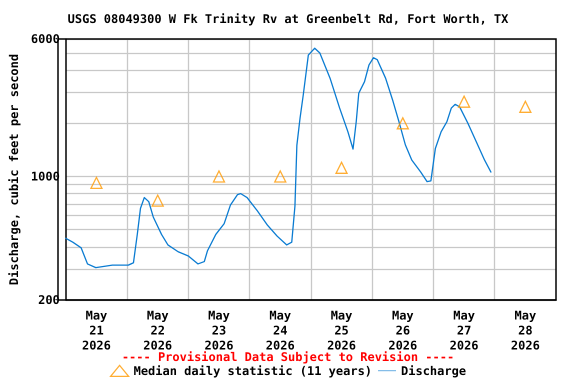 The image size is (576, 384). Describe the element at coordinates (253, 371) in the screenshot. I see `legend-label: Median daily statistic (11 years)` at that location.